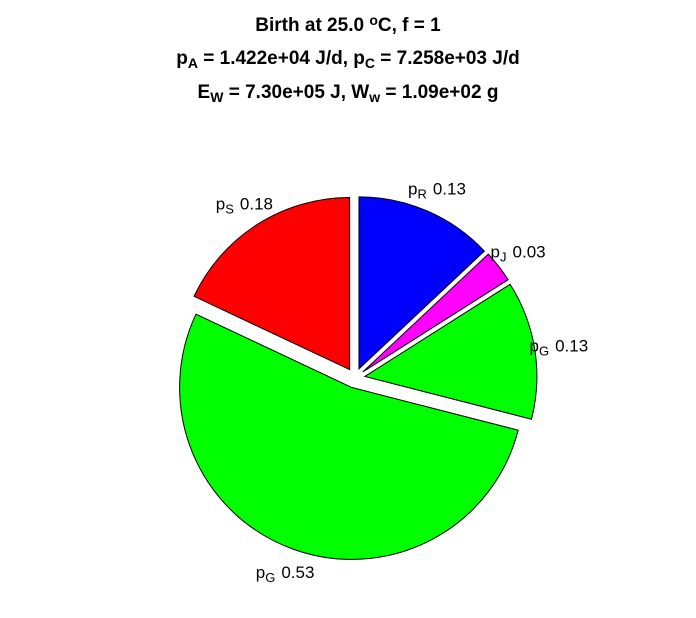 This screenshot has height=618, width=696. What do you see at coordinates (447, 58) in the screenshot?
I see `title-text: = 7.258e+03 J/d` at bounding box center [447, 58].